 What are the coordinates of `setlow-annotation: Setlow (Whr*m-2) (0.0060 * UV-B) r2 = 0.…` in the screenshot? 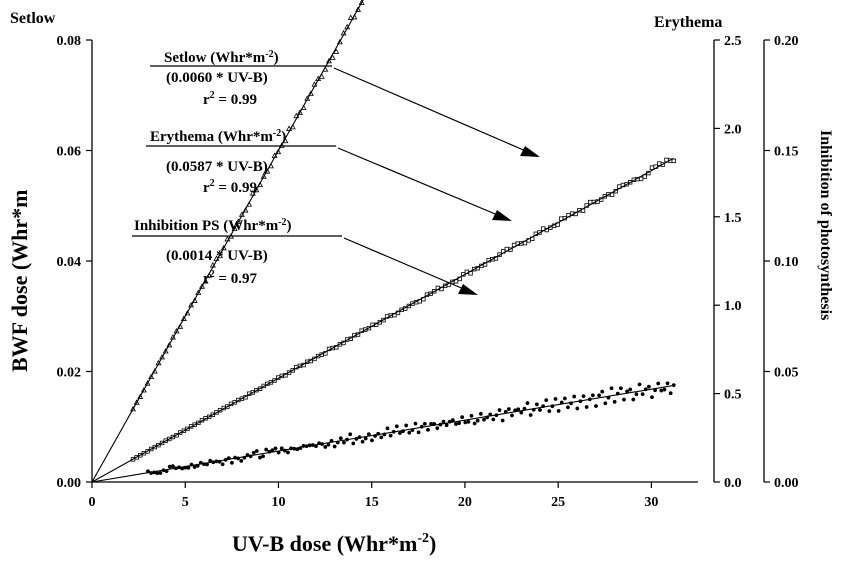 It's located at (241, 78).